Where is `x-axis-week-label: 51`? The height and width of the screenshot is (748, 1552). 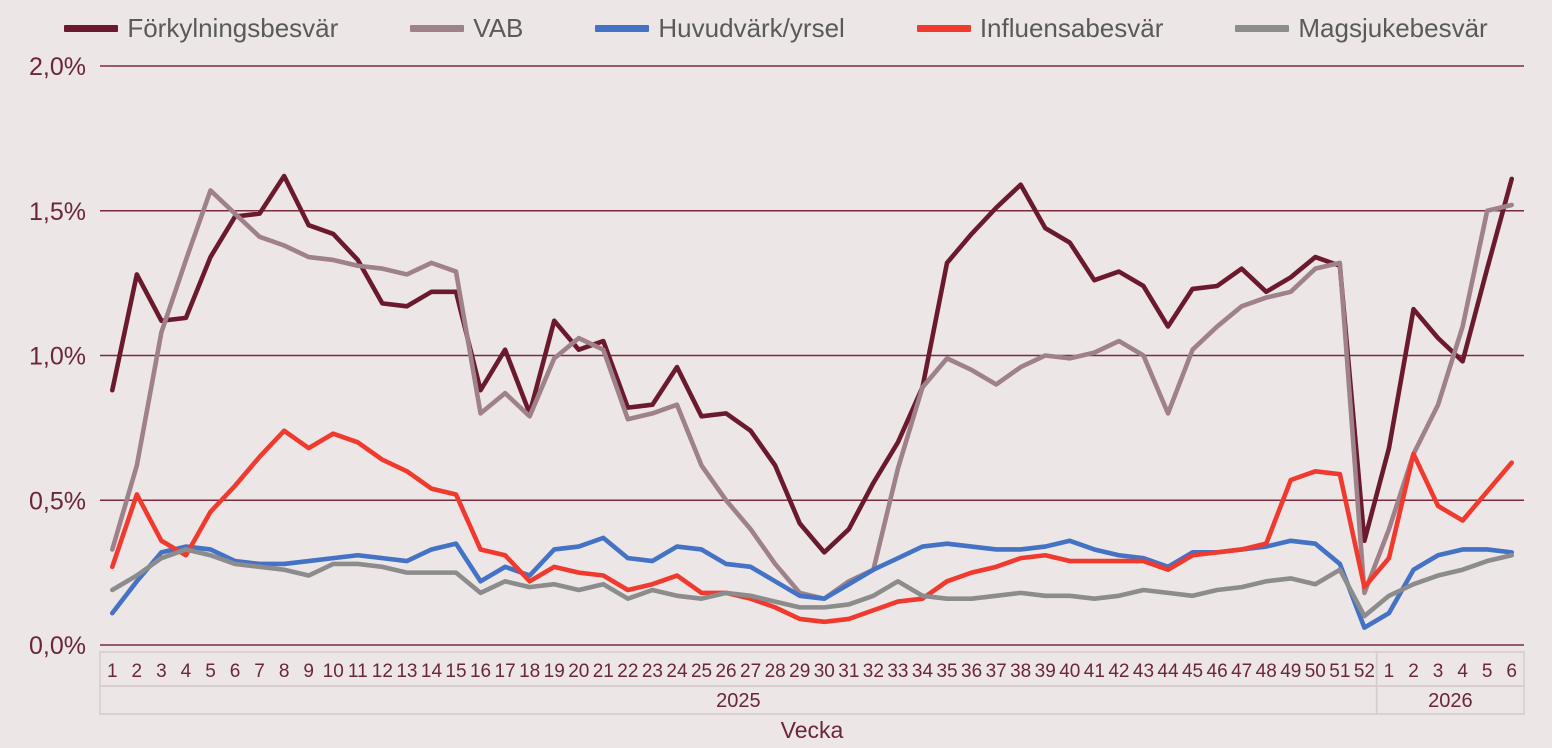
x-axis-week-label: 51 is located at coordinates (1339, 671).